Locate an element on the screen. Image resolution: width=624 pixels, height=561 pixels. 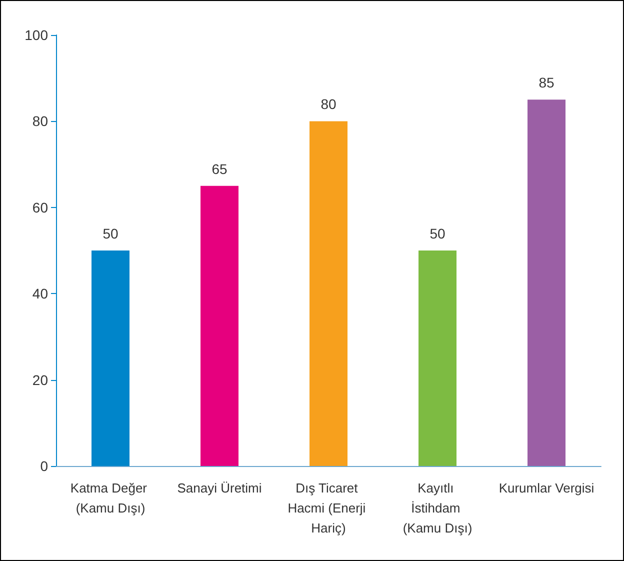
y-tick-label: 80 is located at coordinates (40, 121).